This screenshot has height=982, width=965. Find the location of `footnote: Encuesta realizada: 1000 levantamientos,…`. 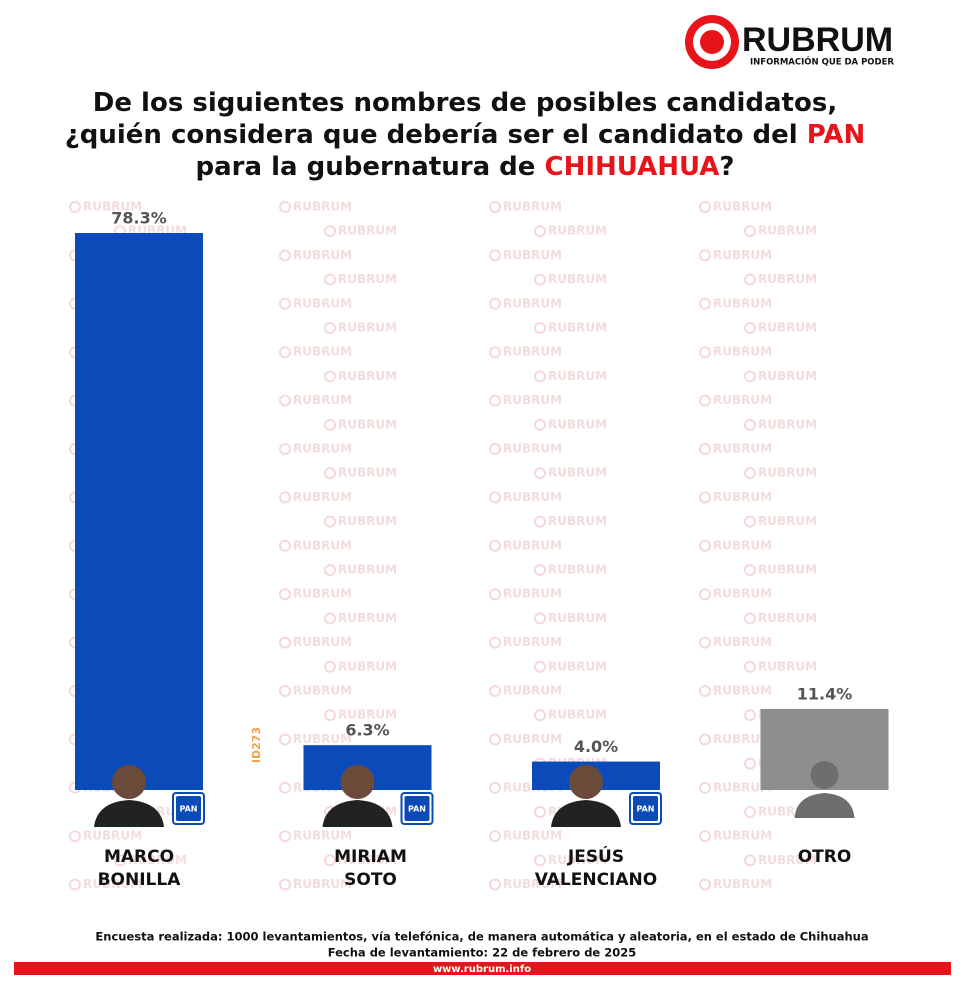

footnote: Encuesta realizada: 1000 levantamientos,… is located at coordinates (481, 937).